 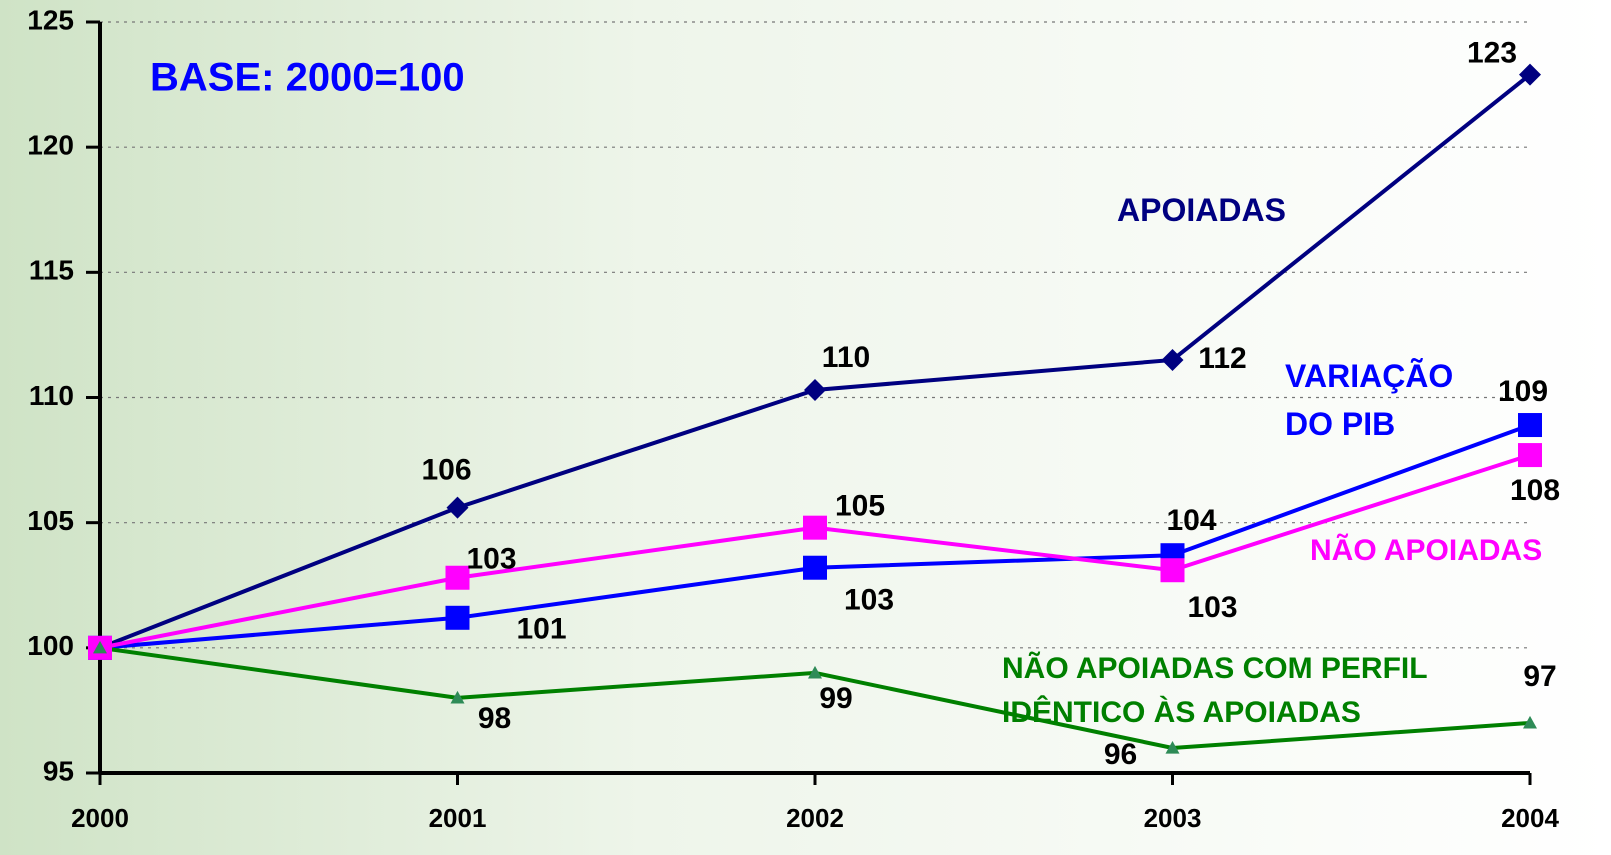 I want to click on x-tick-label: 2002, so click(x=815, y=818).